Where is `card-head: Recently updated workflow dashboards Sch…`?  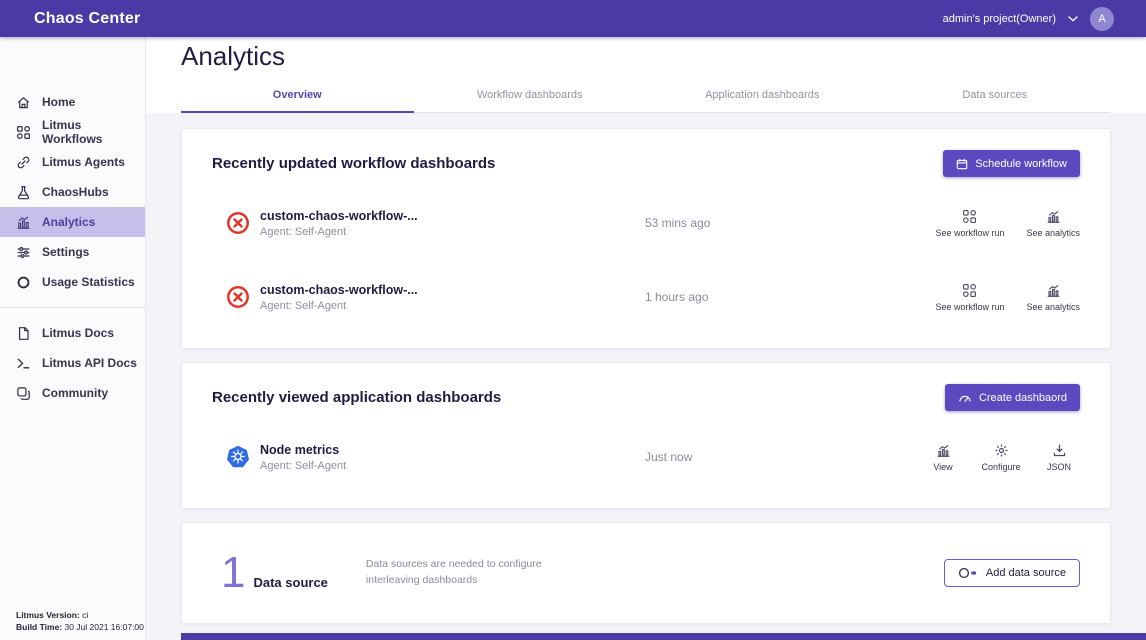
card-head: Recently updated workflow dashboards Sch… is located at coordinates (646, 153).